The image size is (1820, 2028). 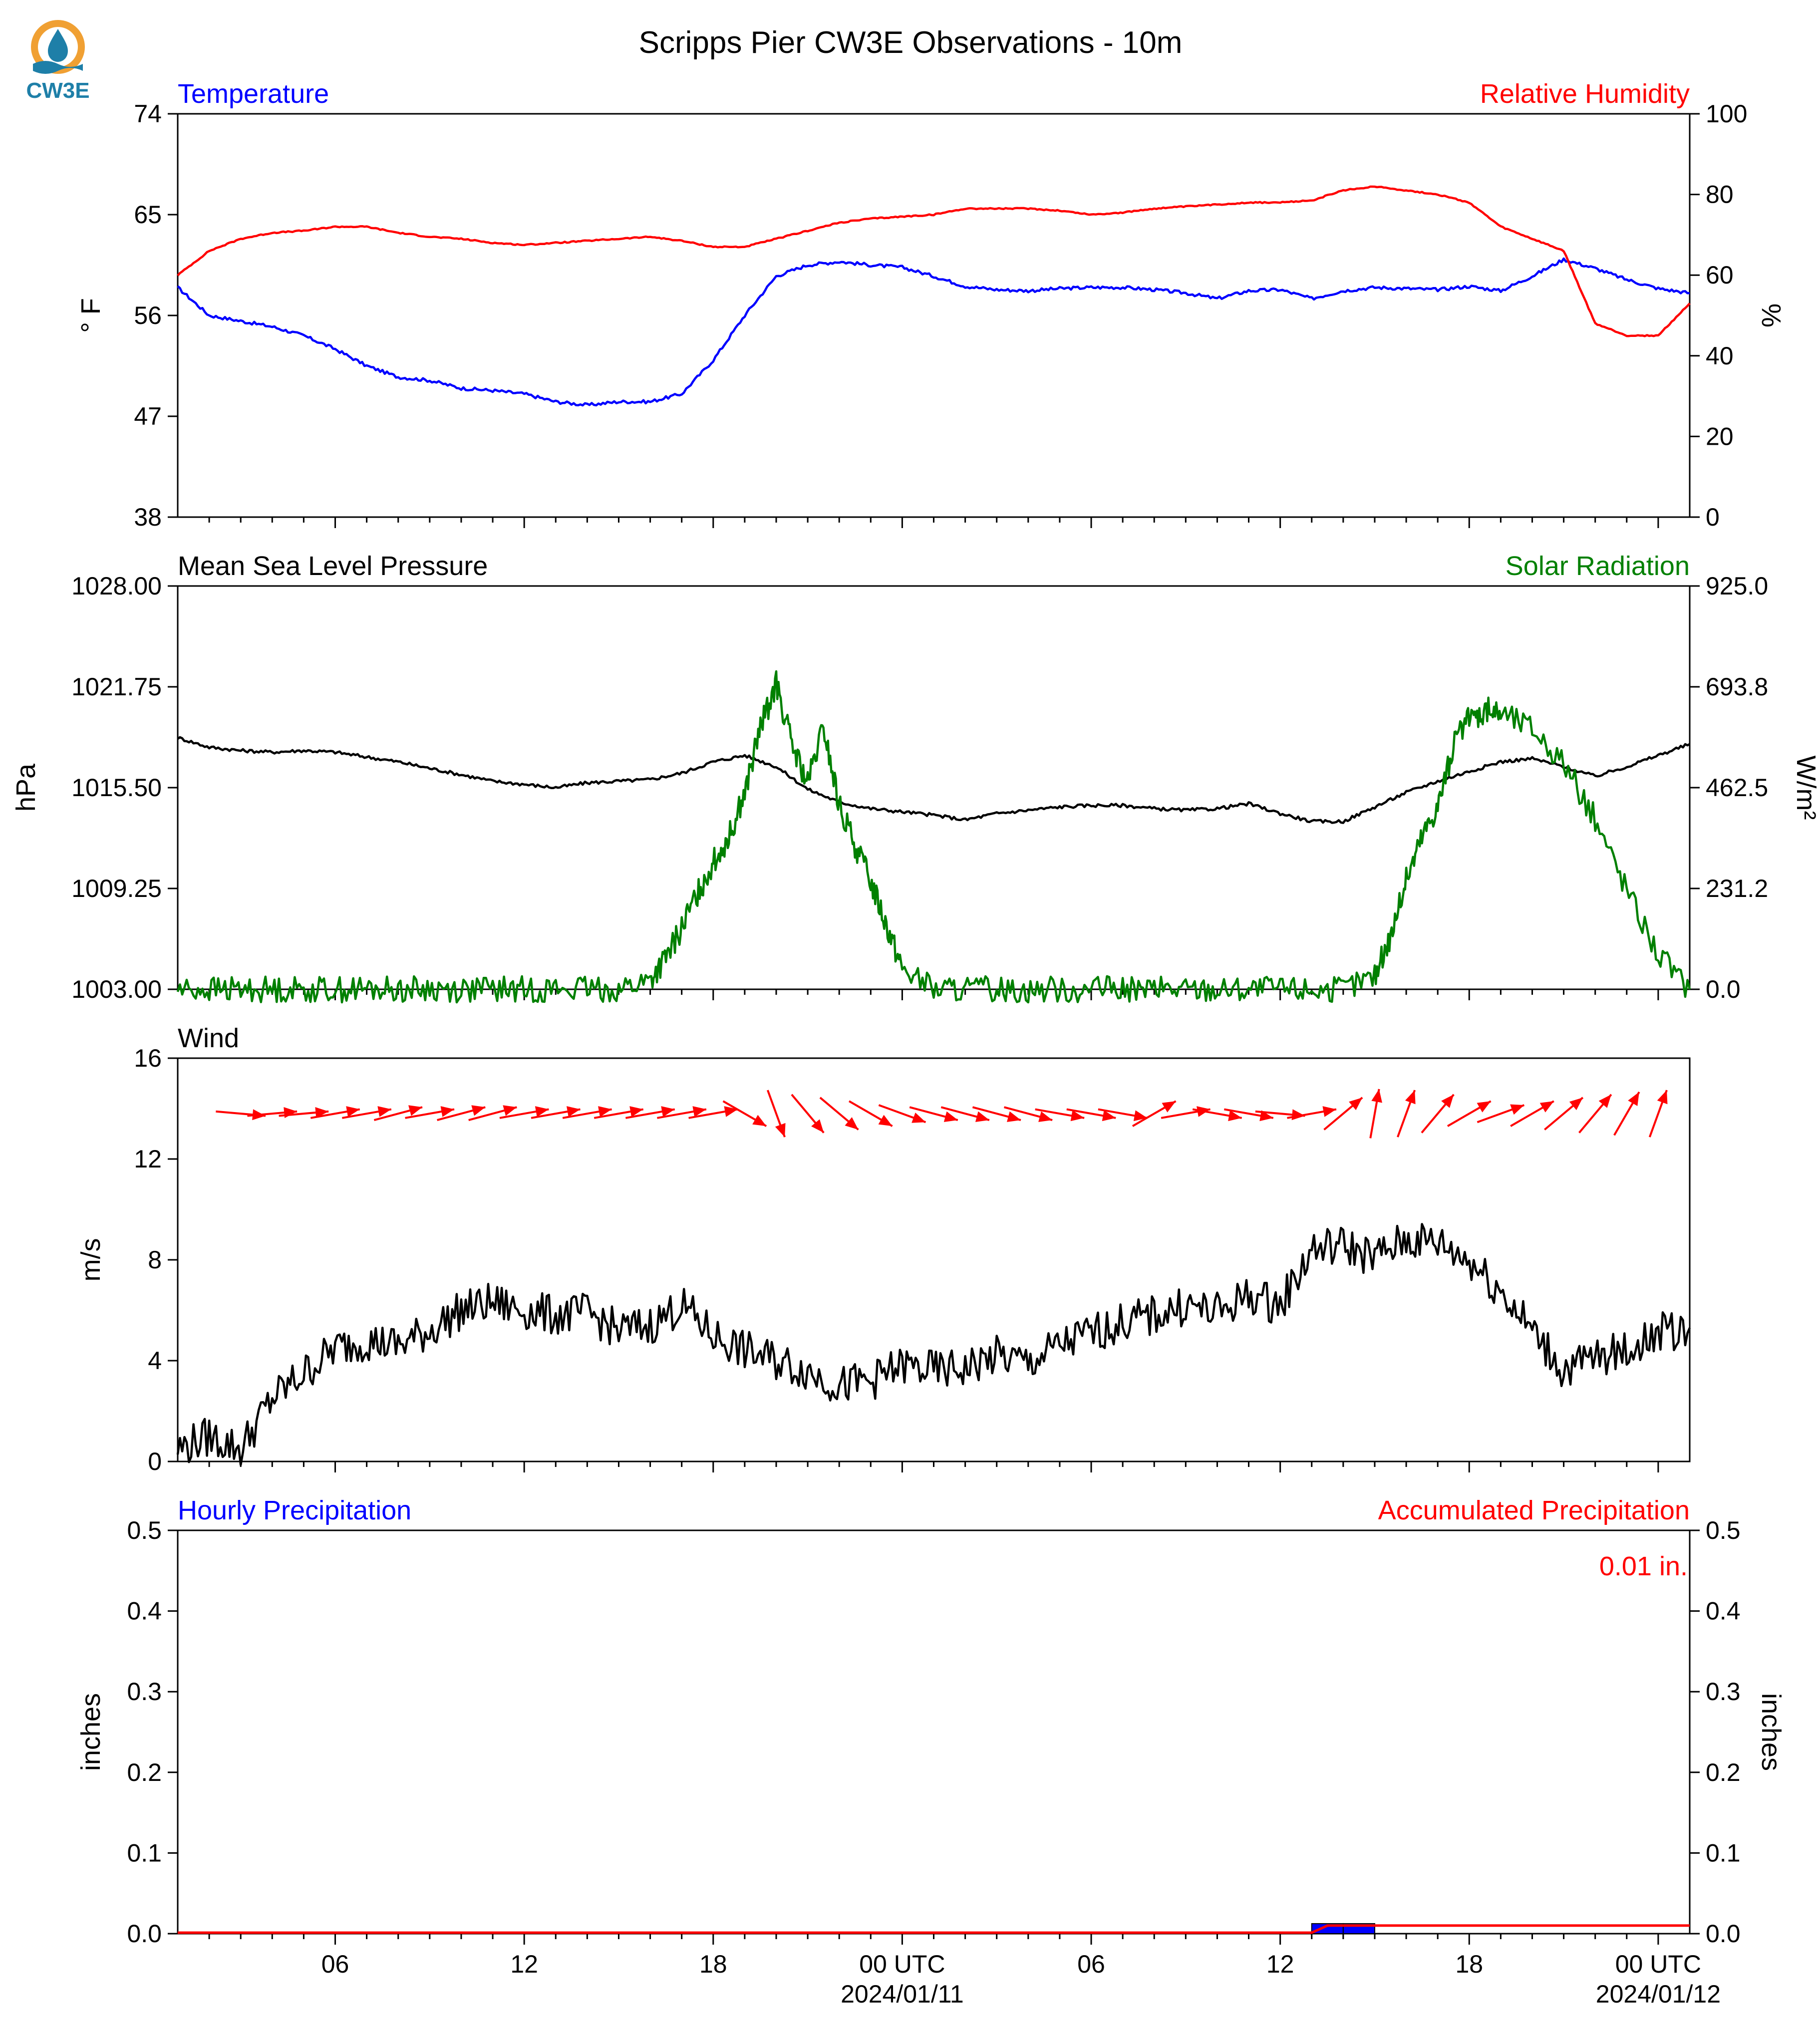 I want to click on y-tick-label-left: 0.3, so click(x=144, y=1692).